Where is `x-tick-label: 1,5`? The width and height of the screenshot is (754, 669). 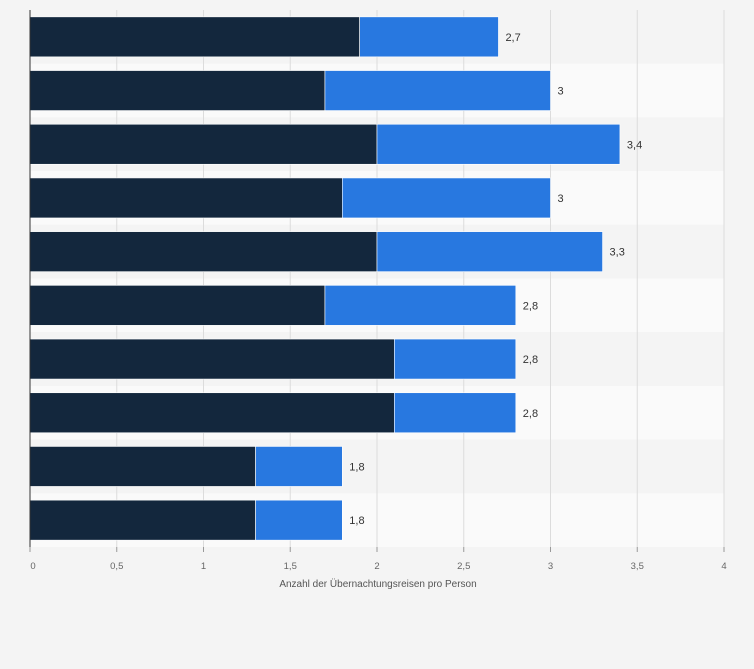
x-tick-label: 1,5 is located at coordinates (290, 566).